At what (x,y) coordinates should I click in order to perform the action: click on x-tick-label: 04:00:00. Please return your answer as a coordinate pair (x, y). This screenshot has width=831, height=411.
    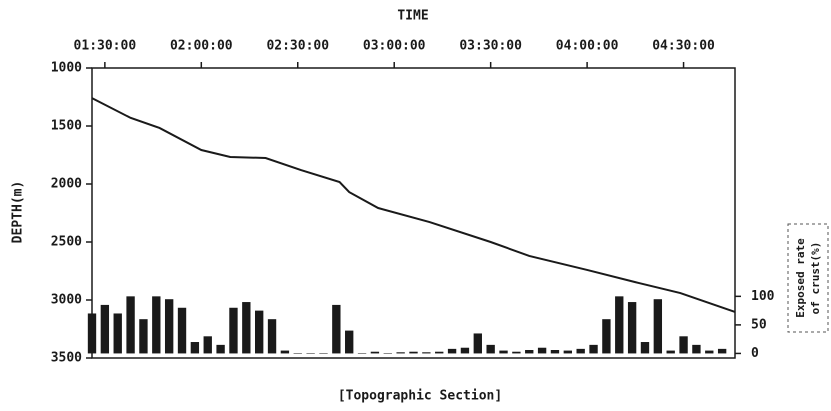
    Looking at the image, I should click on (587, 46).